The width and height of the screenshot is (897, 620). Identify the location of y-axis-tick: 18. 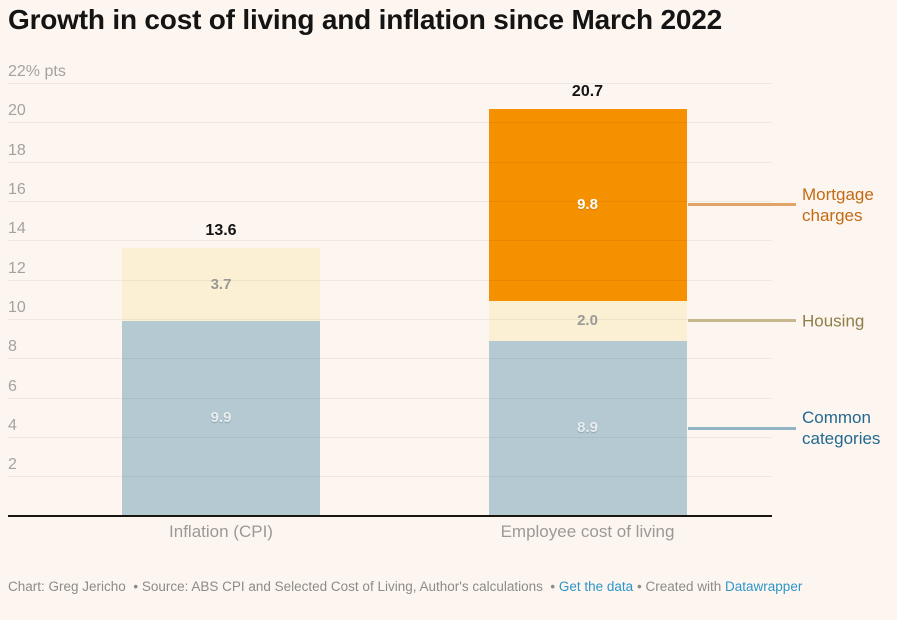
(17, 150).